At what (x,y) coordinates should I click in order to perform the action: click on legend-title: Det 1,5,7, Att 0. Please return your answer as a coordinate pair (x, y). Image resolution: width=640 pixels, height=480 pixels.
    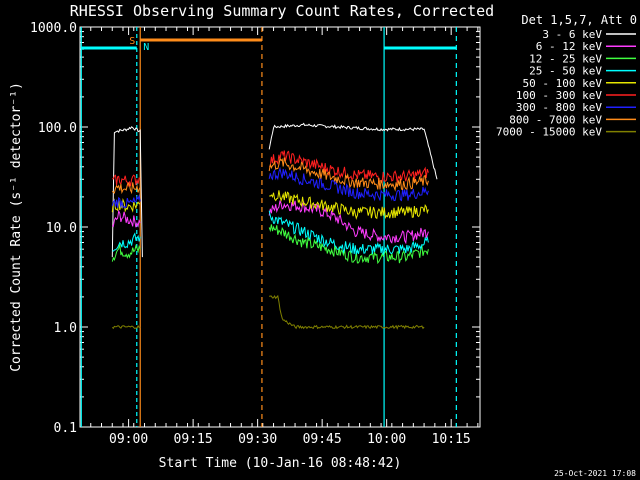
    Looking at the image, I should click on (579, 20).